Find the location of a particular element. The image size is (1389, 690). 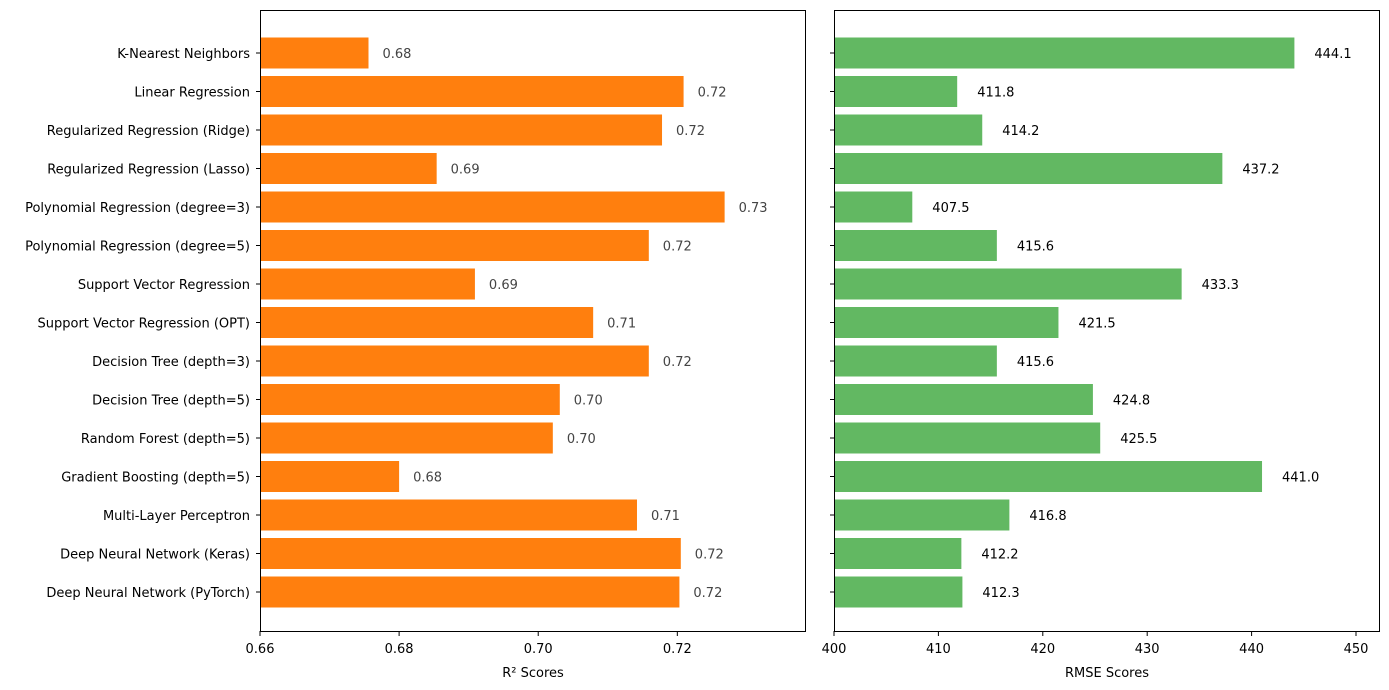

r2-value-label: 0.73 is located at coordinates (753, 208).